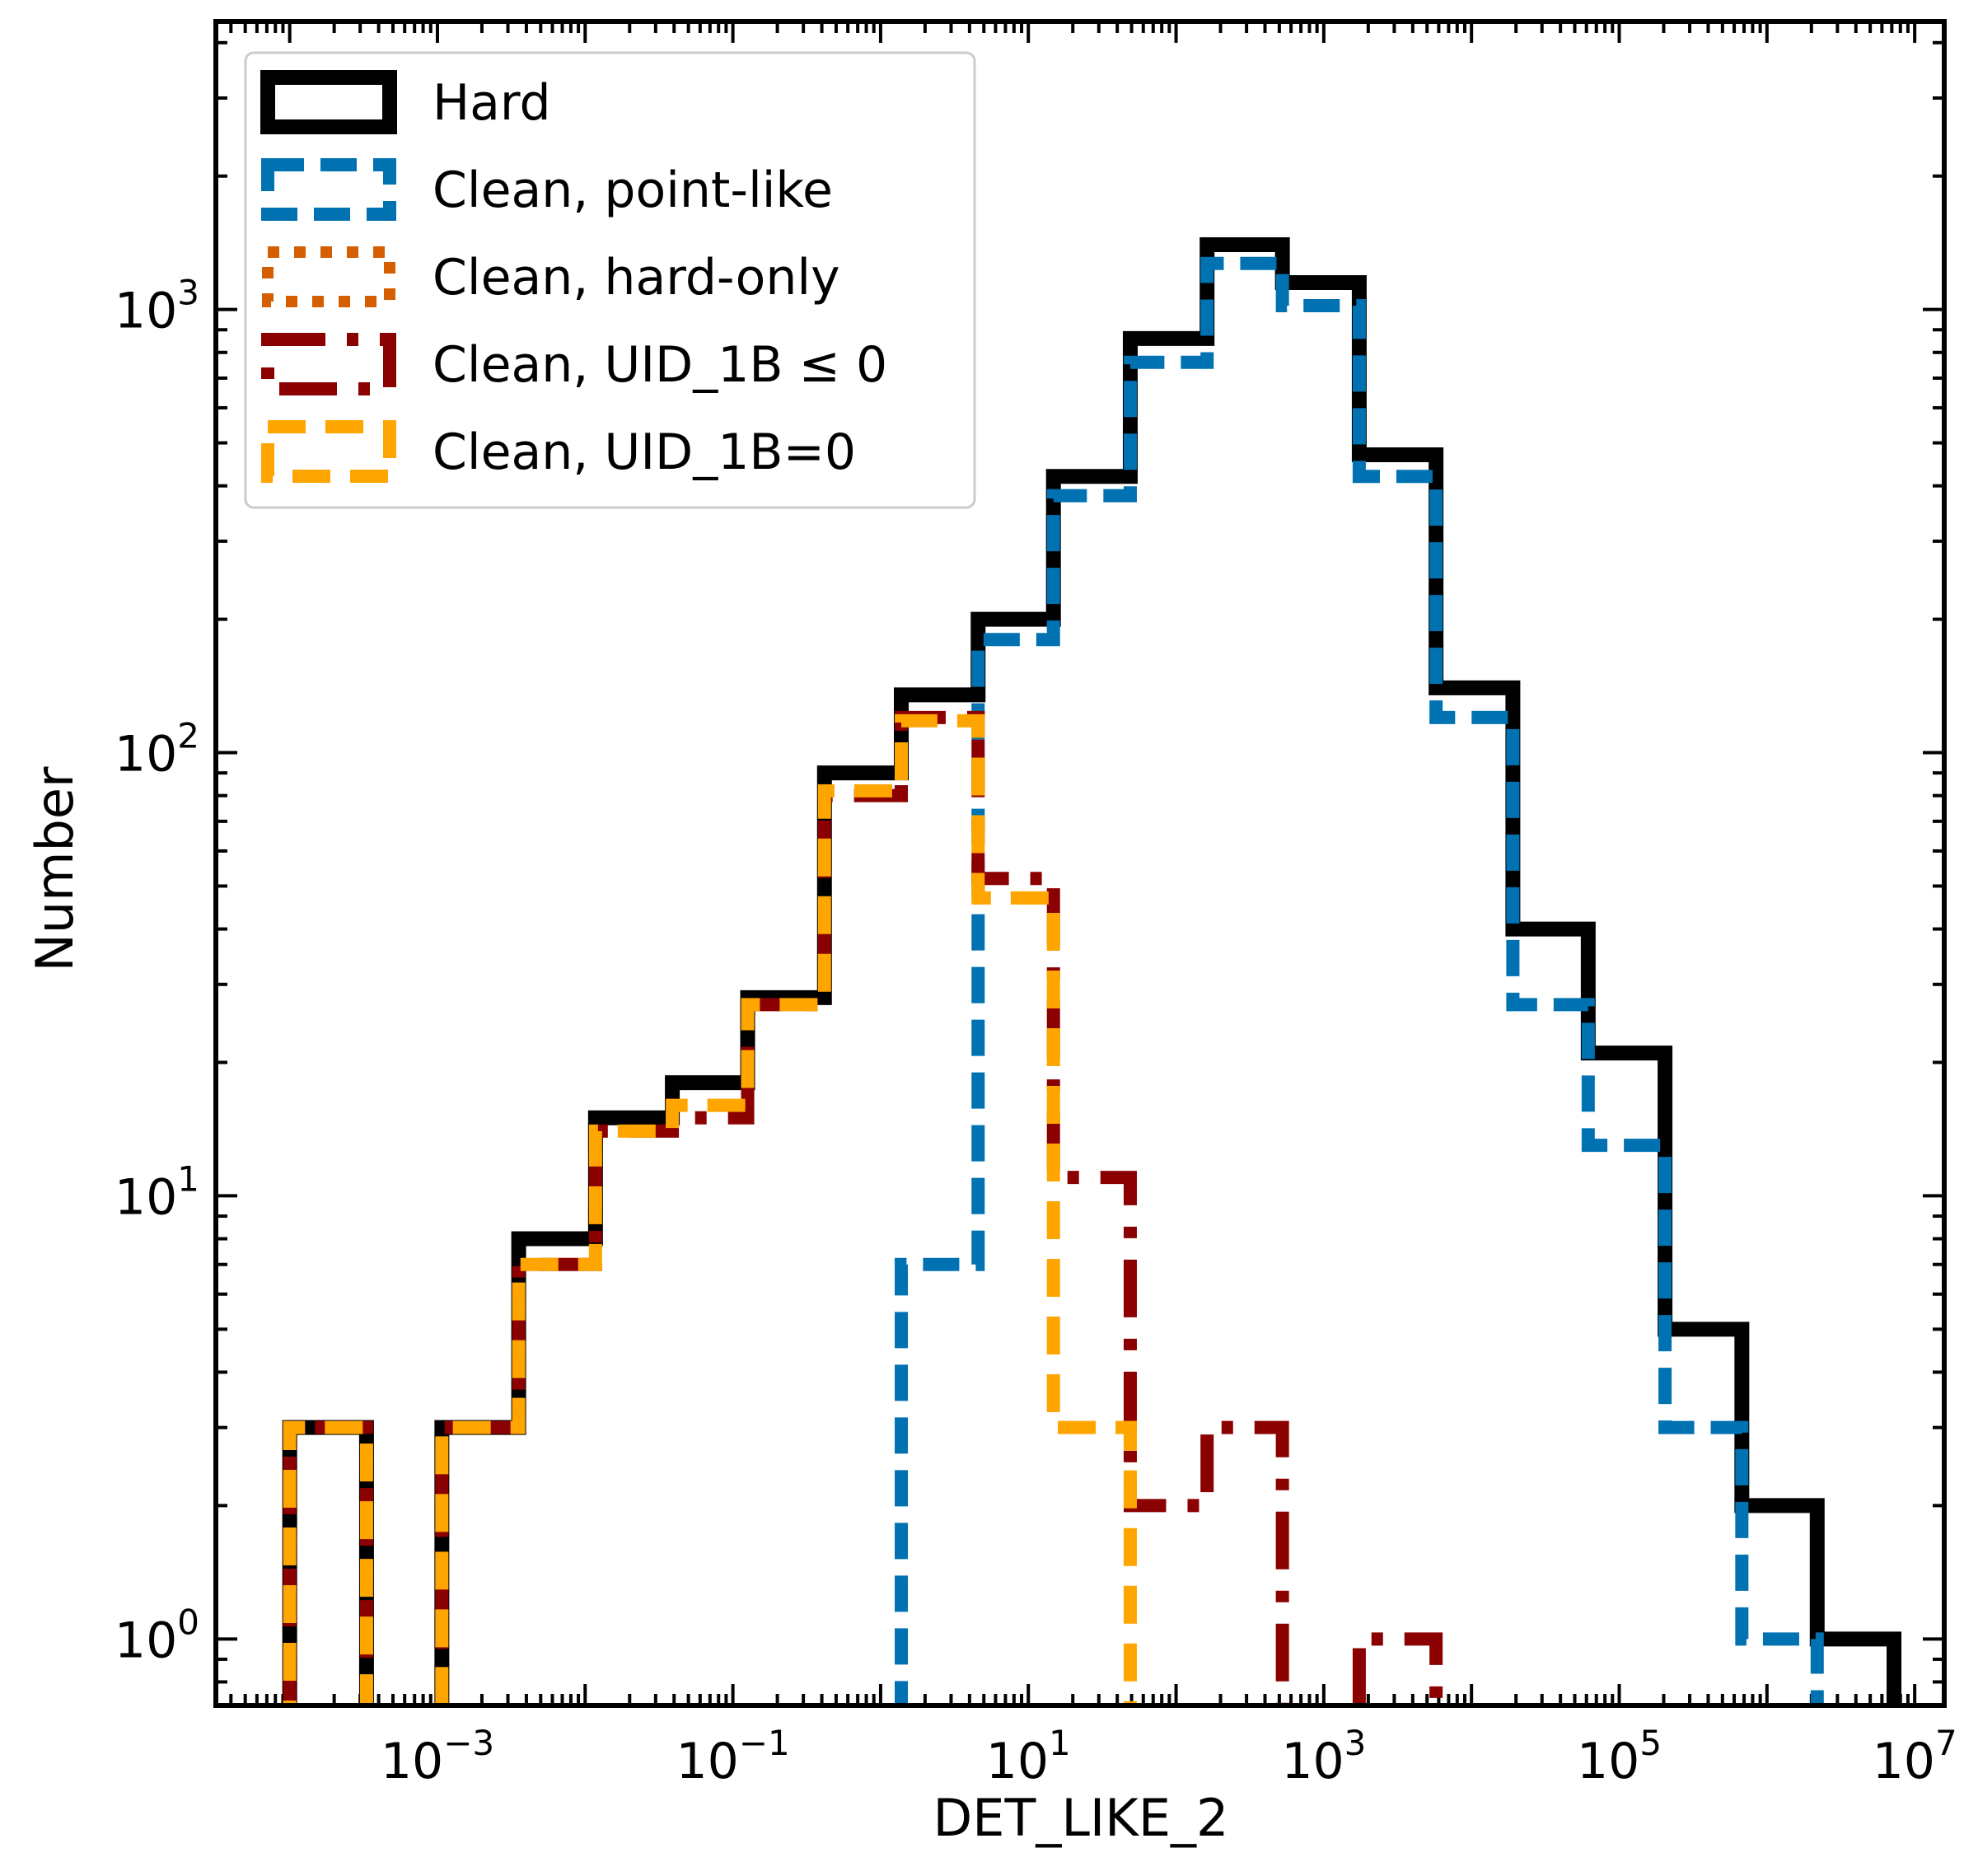 This screenshot has width=1964, height=1876. I want to click on legend-label-4: Clean, UID_1B=0, so click(644, 452).